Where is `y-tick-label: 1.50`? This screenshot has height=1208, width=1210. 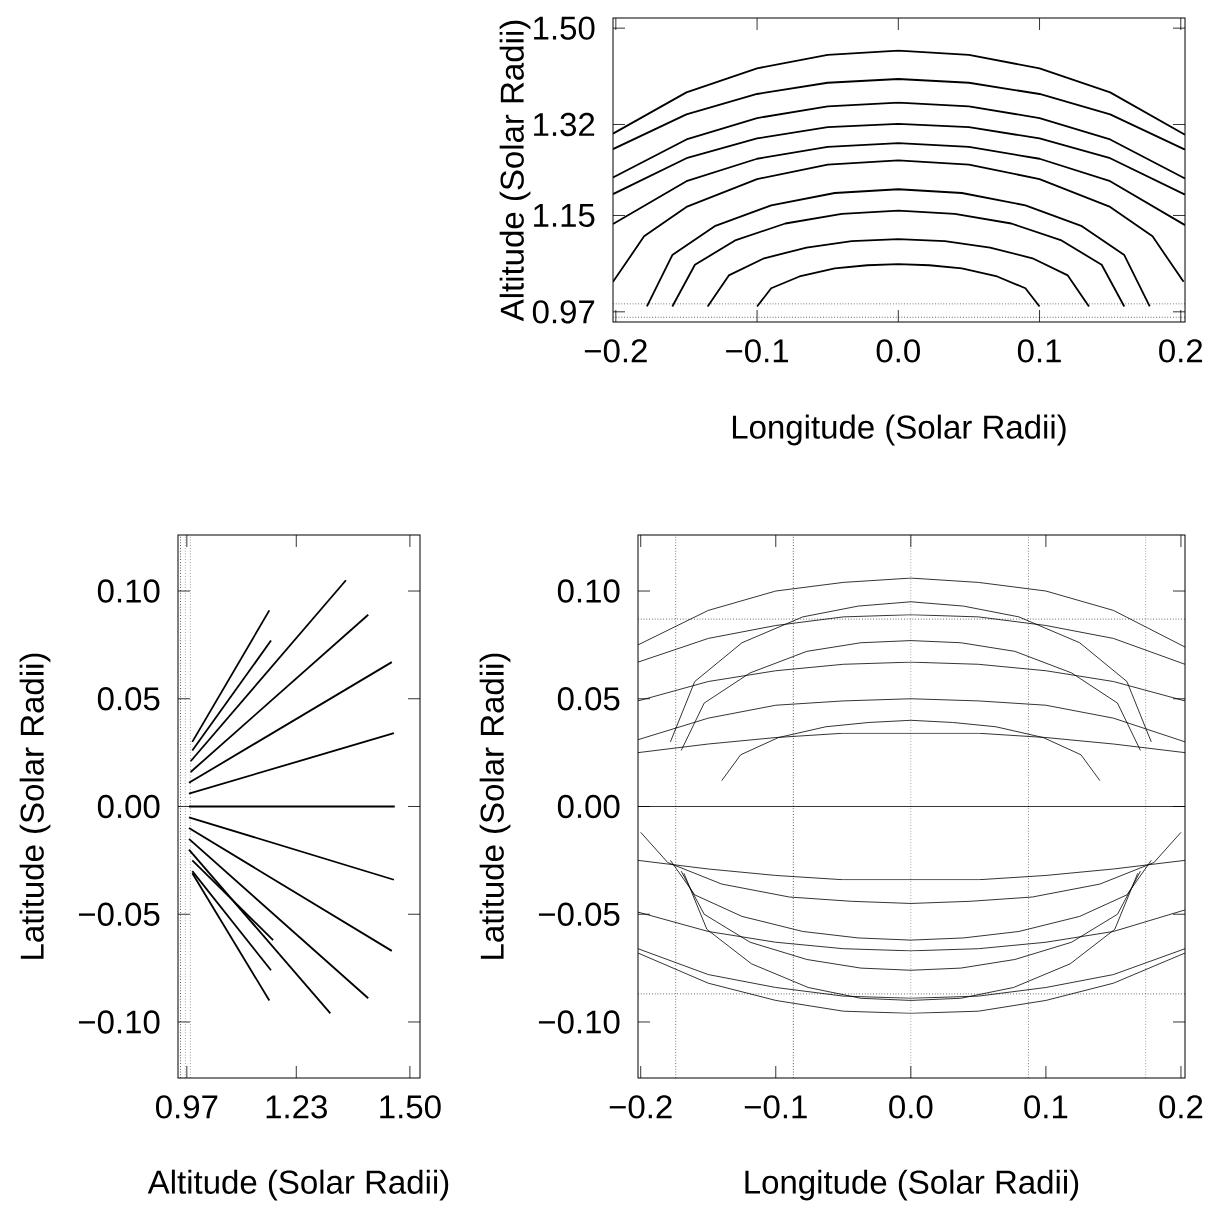
y-tick-label: 1.50 is located at coordinates (564, 28).